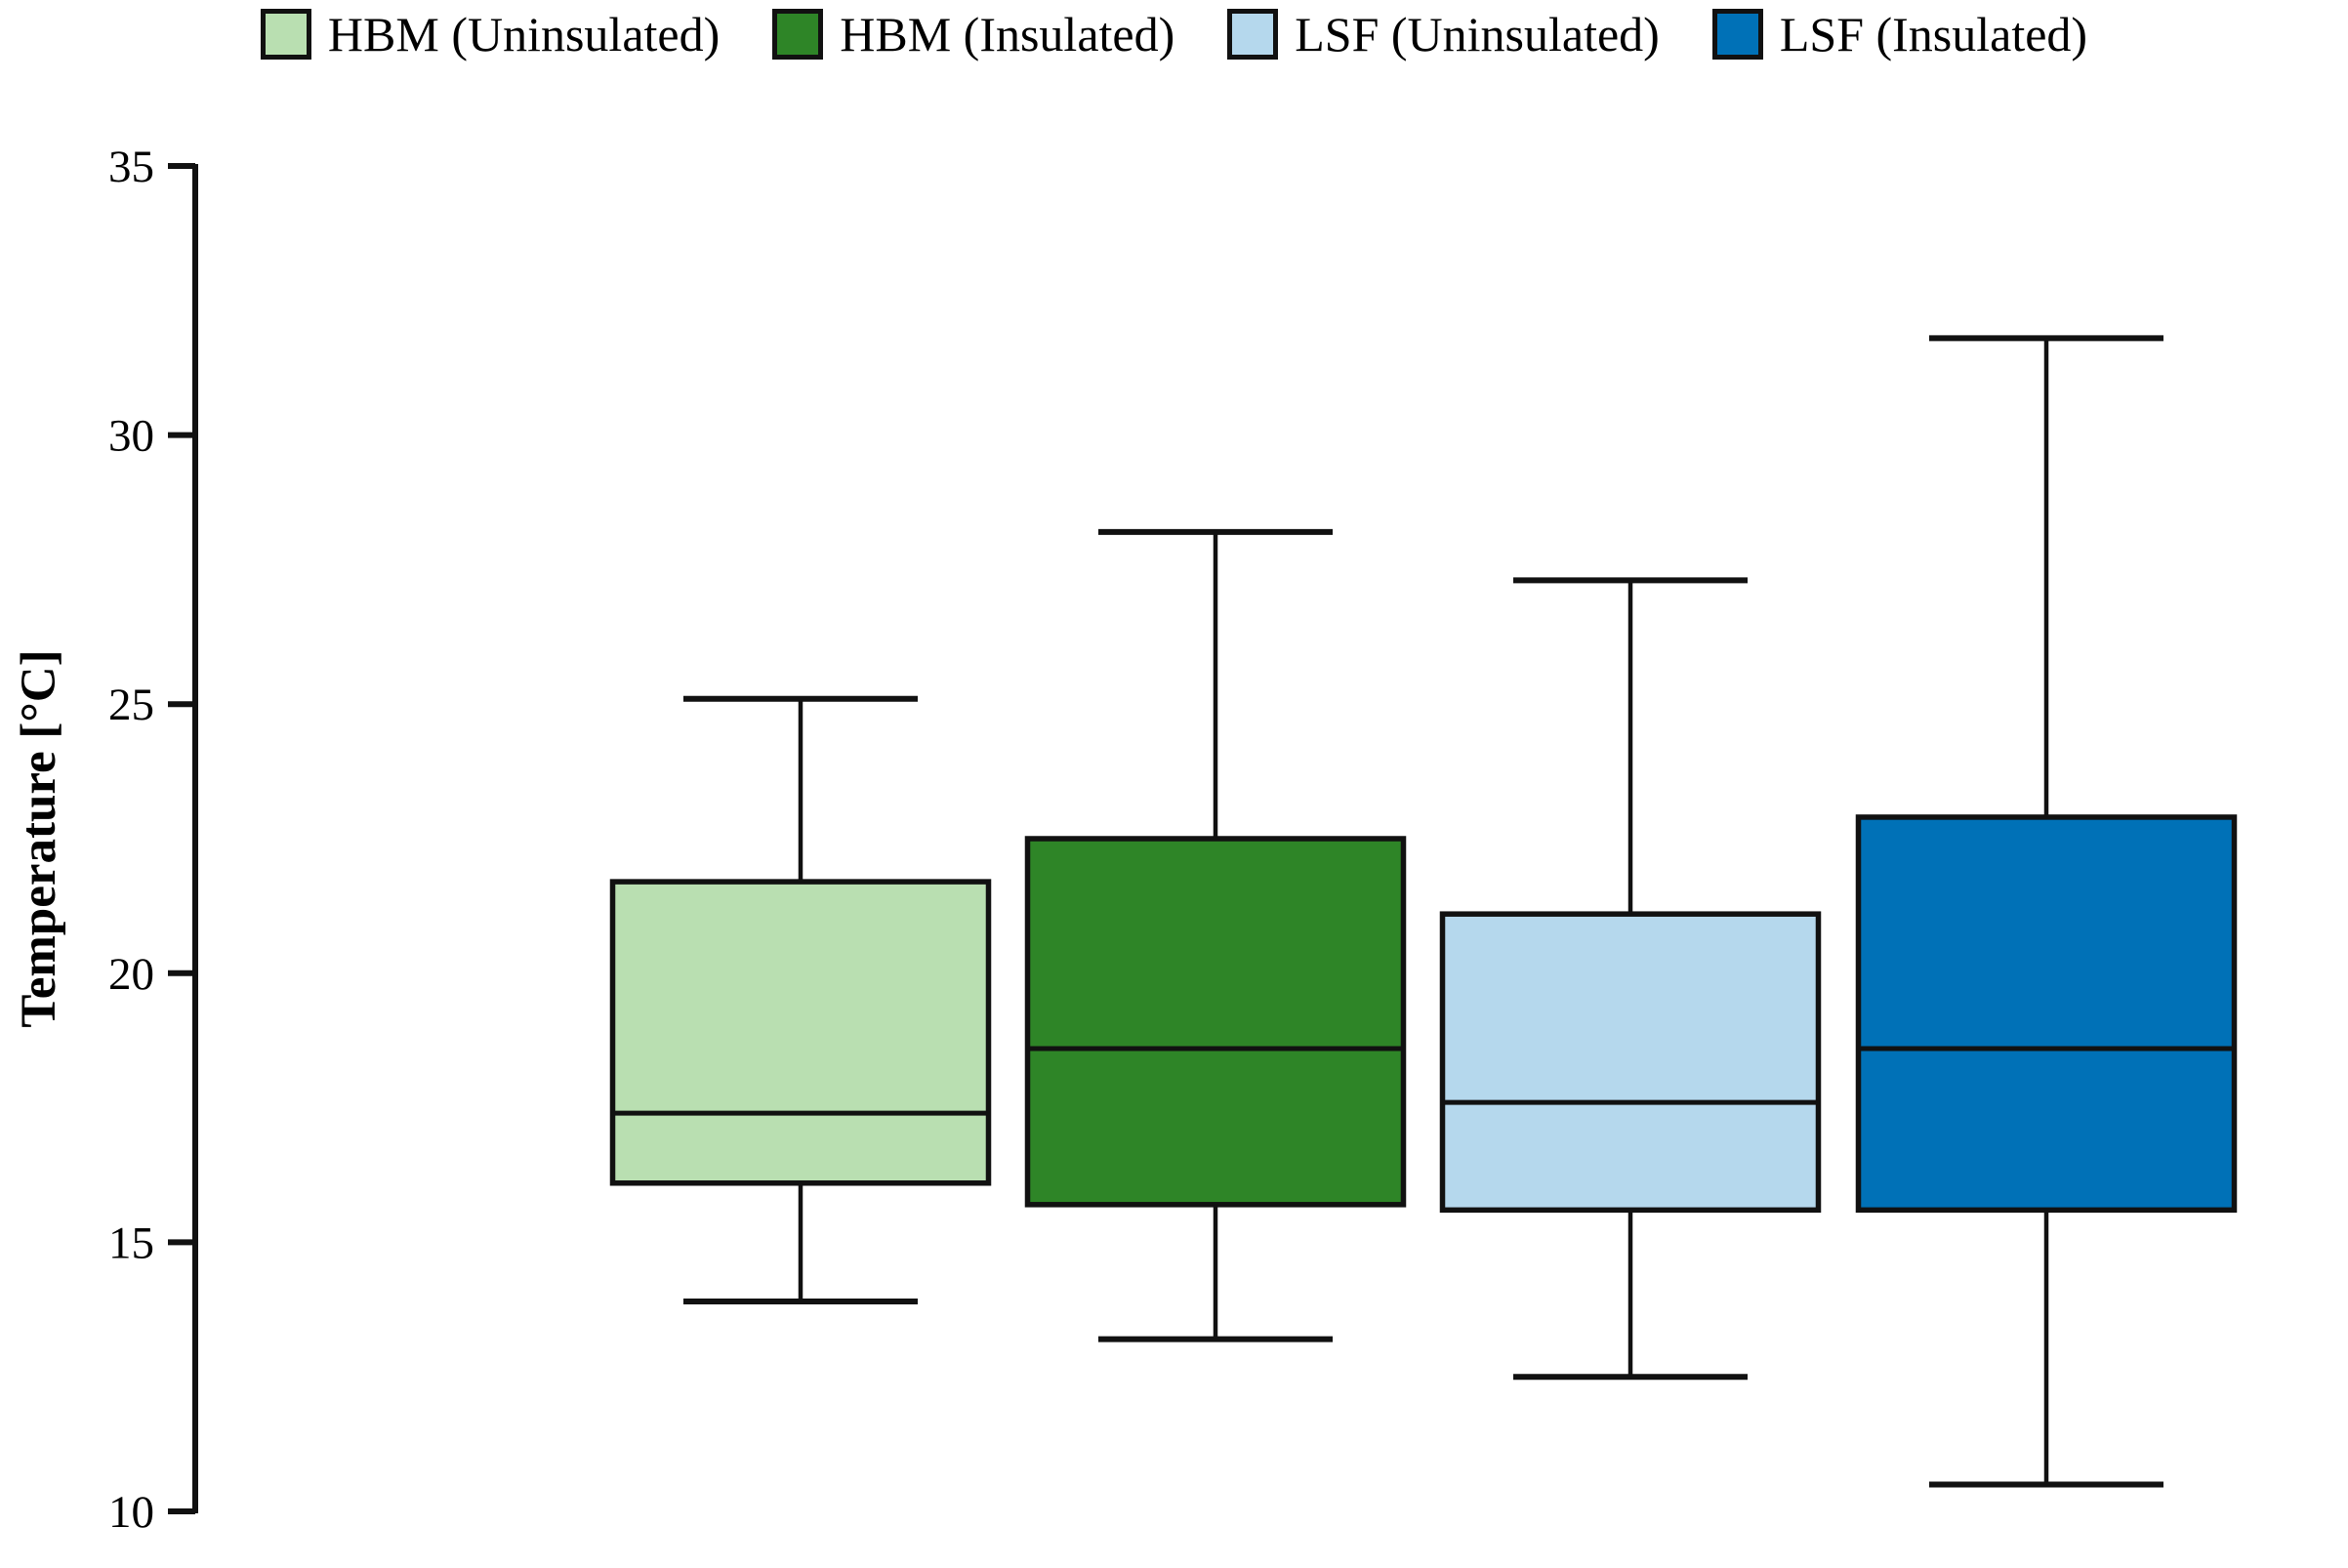 The height and width of the screenshot is (1568, 2348). I want to click on iqr-box-lsf-insulated, so click(2047, 1014).